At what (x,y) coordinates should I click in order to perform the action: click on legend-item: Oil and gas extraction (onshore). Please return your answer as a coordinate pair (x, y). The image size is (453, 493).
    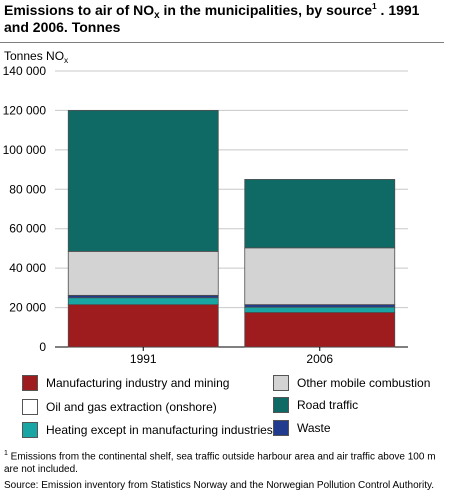
    Looking at the image, I should click on (119, 407).